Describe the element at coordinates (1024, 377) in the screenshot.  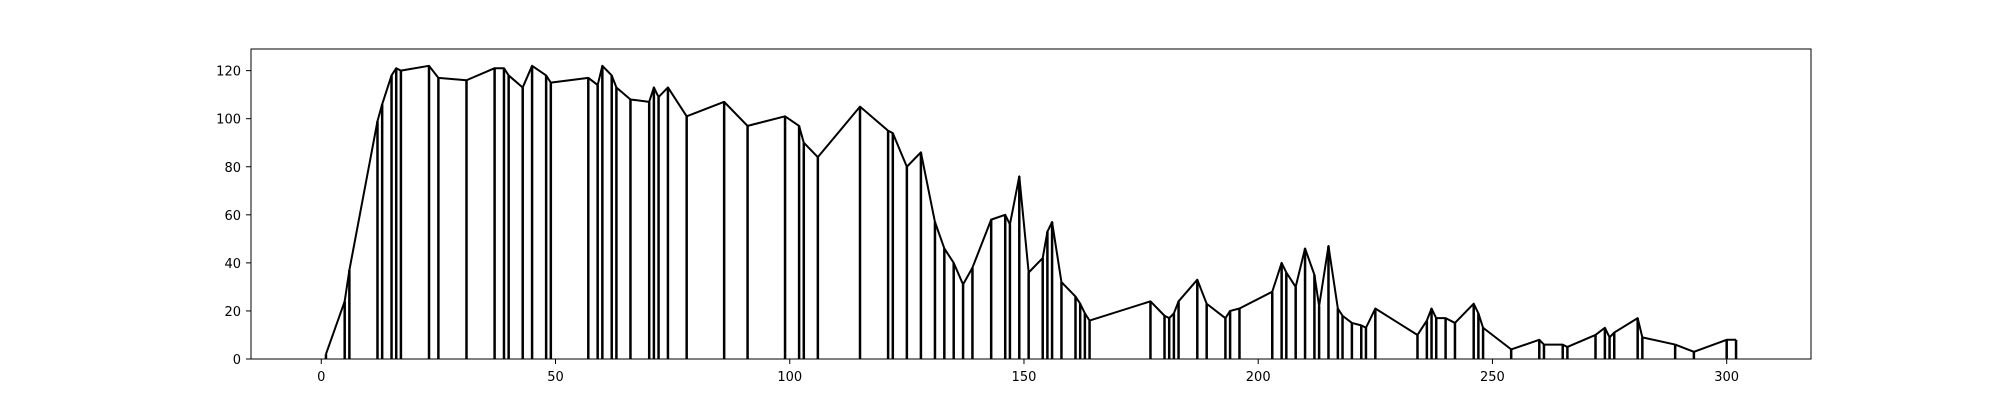
I see `x-tick-label: 150` at that location.